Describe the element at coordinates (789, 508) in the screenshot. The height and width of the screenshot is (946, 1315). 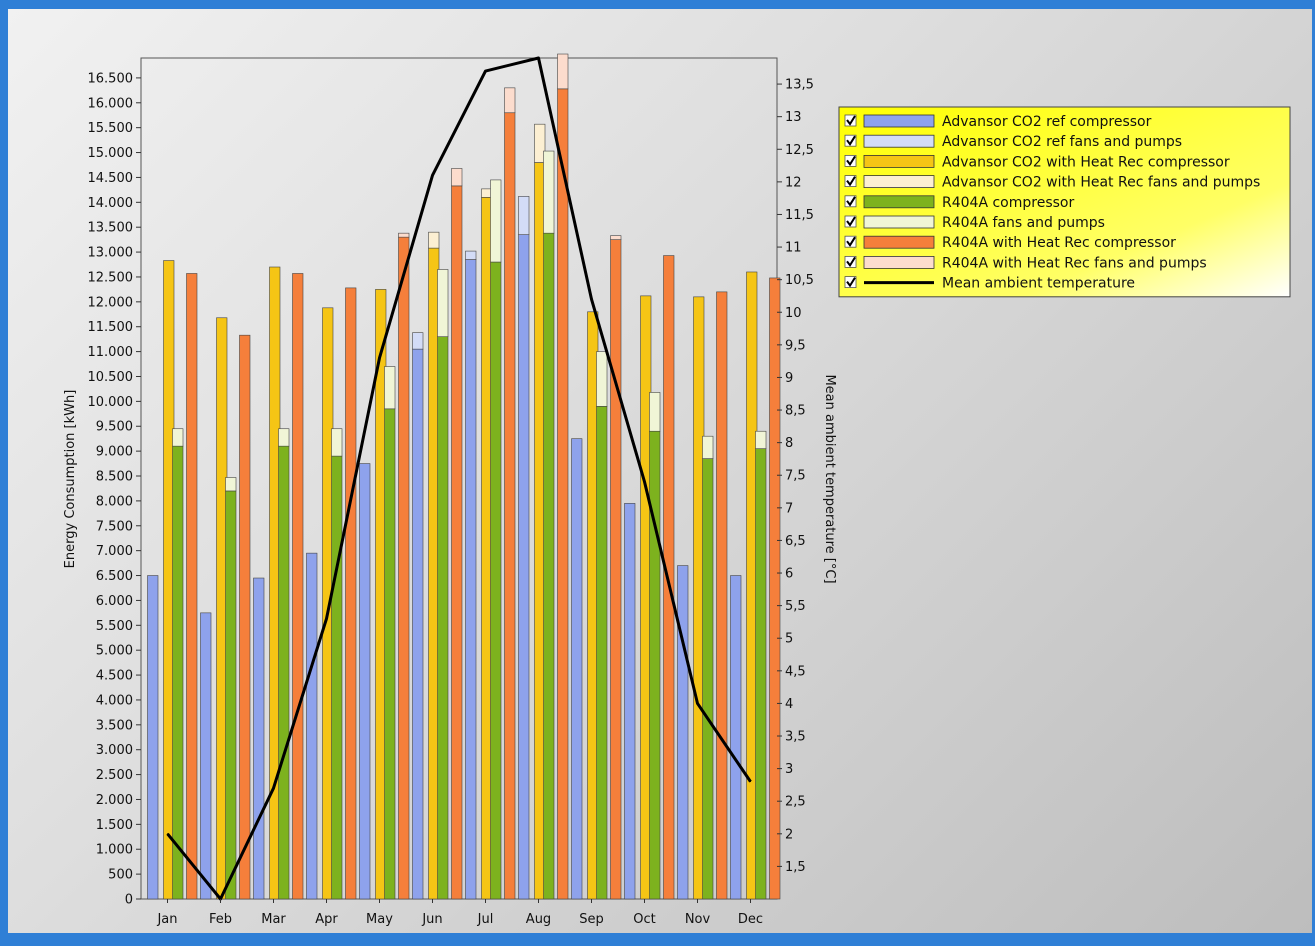
I see `y2-tick-label: 7` at that location.